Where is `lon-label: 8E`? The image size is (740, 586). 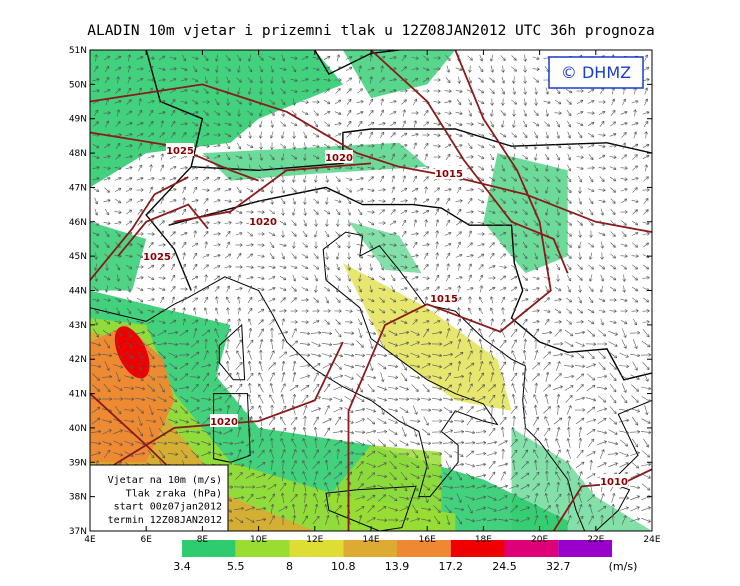 lon-label: 8E is located at coordinates (203, 540).